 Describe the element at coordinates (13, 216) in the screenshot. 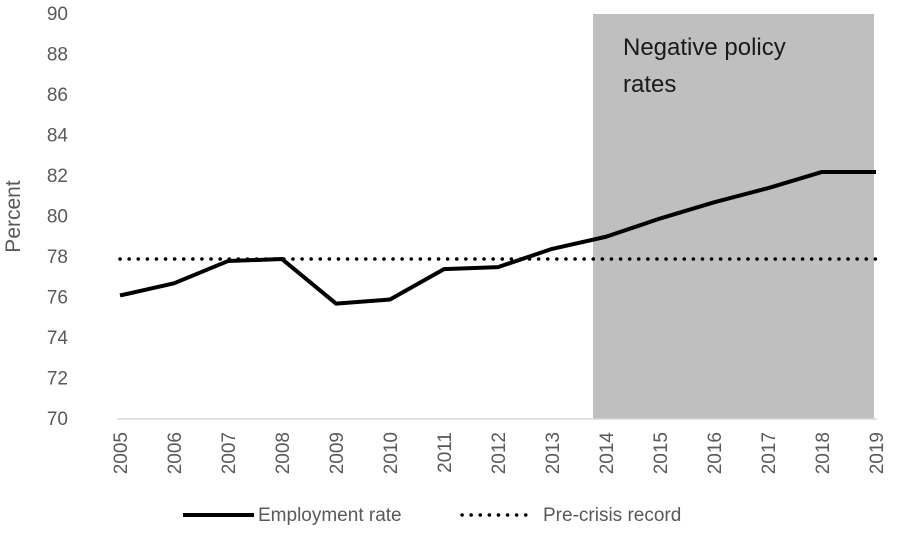

I see `y-axis-label: Percent` at that location.